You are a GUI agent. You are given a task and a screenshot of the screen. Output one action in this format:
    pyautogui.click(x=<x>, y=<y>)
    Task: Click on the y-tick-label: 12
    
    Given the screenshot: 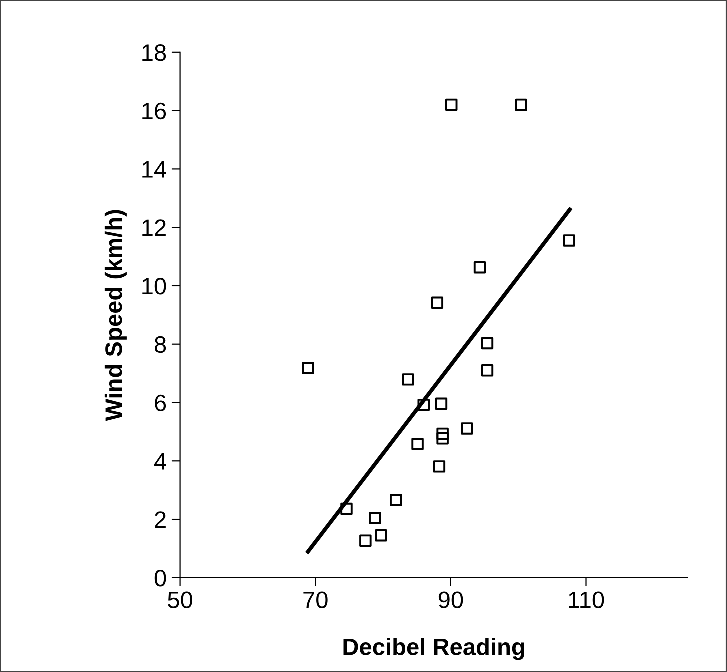 What is the action you would take?
    pyautogui.click(x=154, y=228)
    